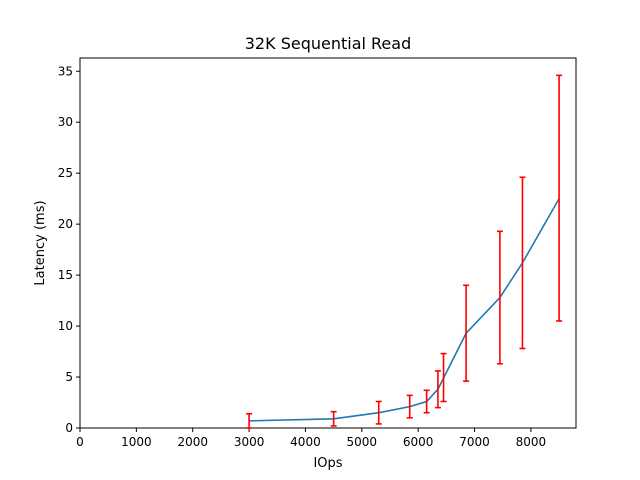 The height and width of the screenshot is (480, 640). What do you see at coordinates (305, 442) in the screenshot?
I see `x-tick-label: 4000` at bounding box center [305, 442].